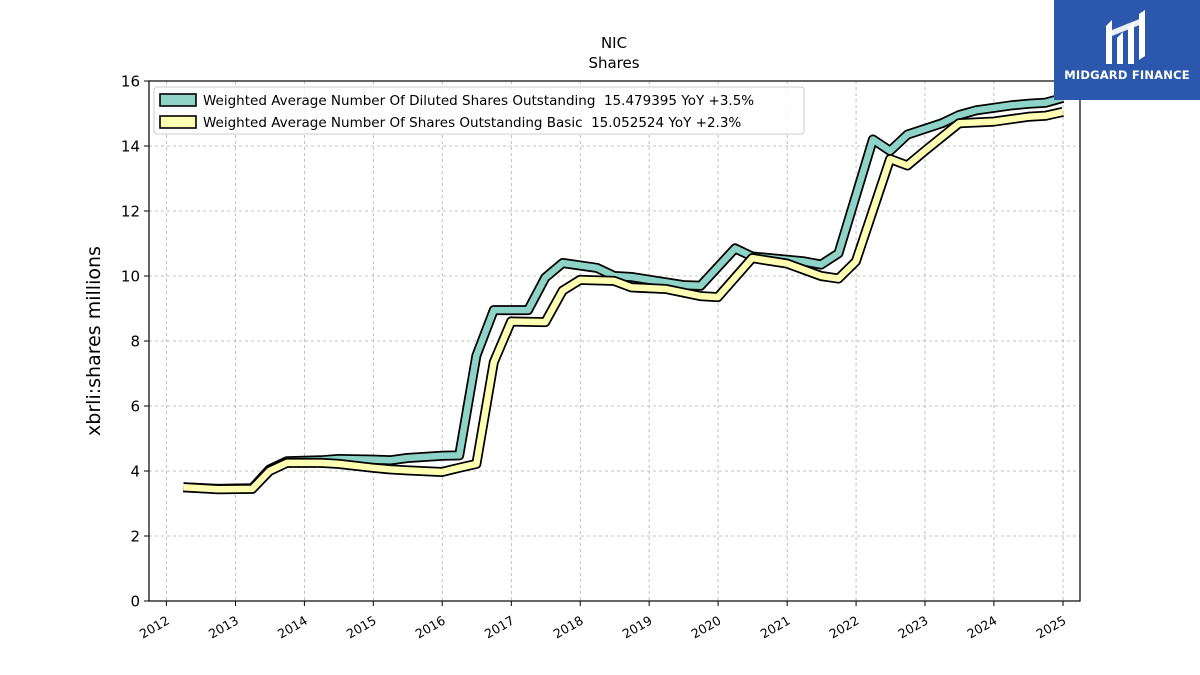 This screenshot has width=1200, height=675. I want to click on y-tick-label: 8, so click(135, 342).